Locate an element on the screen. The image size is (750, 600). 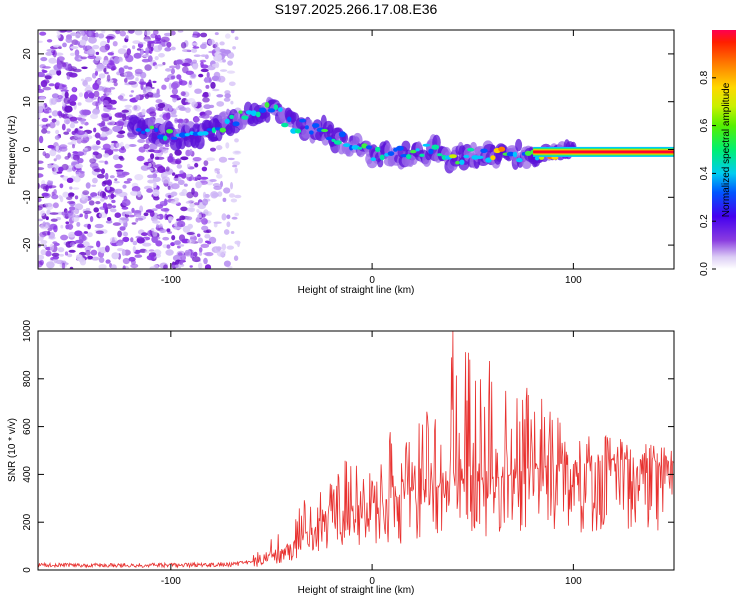
spectrogram-y-tick-label: 10 is located at coordinates (27, 102).